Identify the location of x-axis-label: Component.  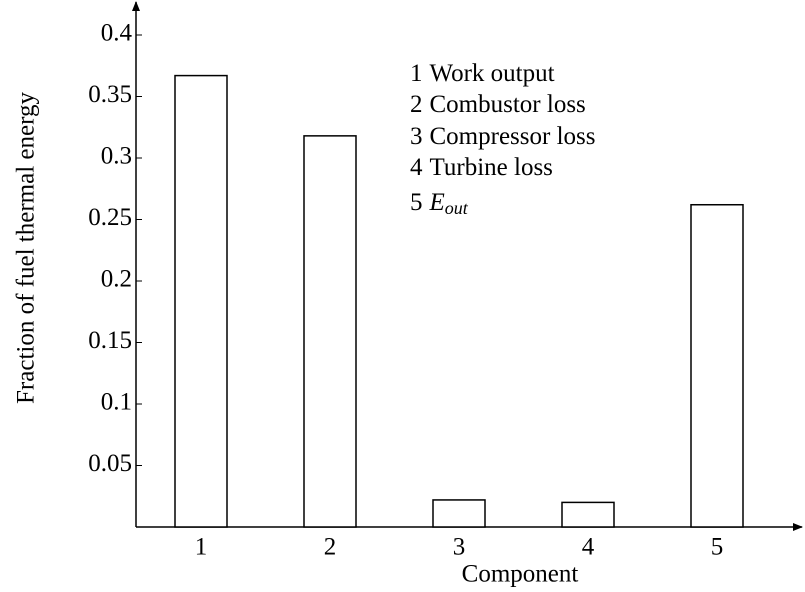
(520, 574).